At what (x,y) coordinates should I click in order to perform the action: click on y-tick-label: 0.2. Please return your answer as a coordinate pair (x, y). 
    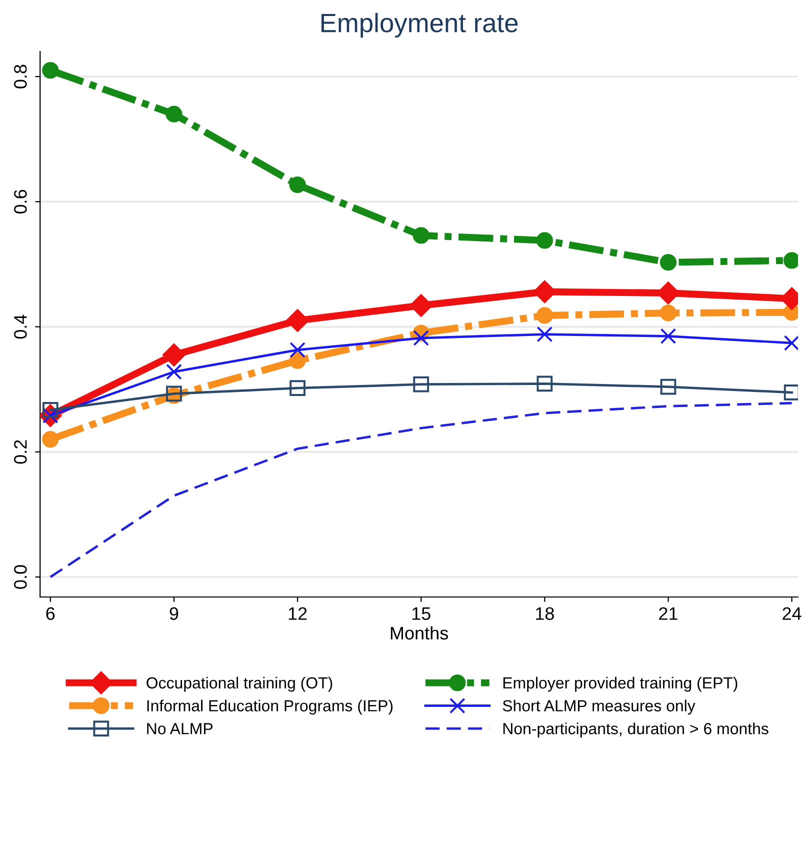
    Looking at the image, I should click on (20, 452).